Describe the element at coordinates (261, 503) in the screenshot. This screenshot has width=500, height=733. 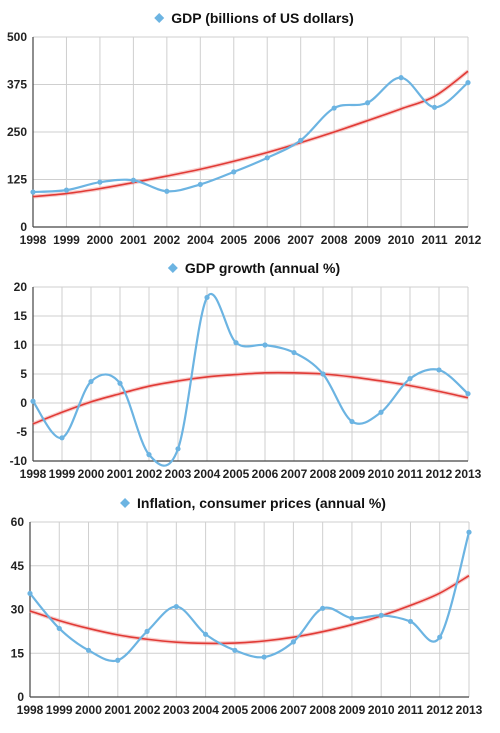
I see `chart-title: Inflation, consumer prices (annual %)` at that location.